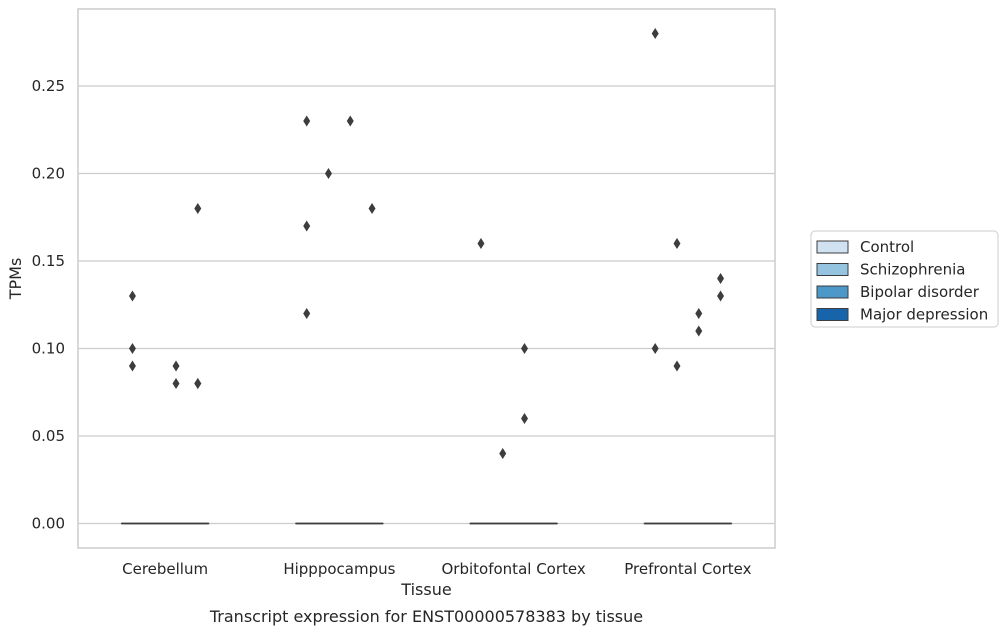 This screenshot has width=1007, height=634. I want to click on y-tick-label: 0.25, so click(48, 86).